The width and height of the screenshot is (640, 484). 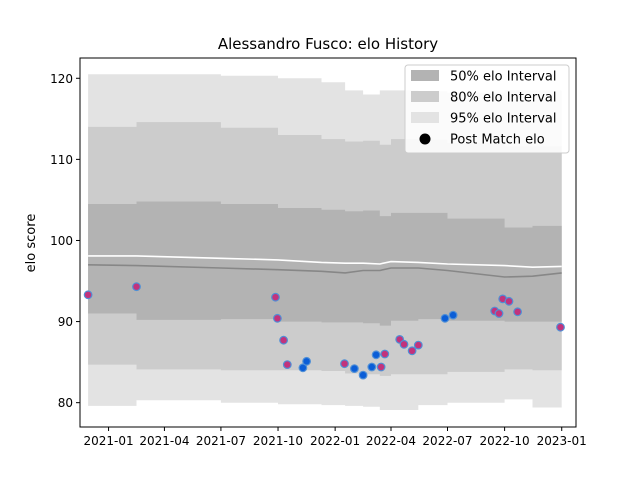 What do you see at coordinates (325, 271) in the screenshot?
I see `median-line` at bounding box center [325, 271].